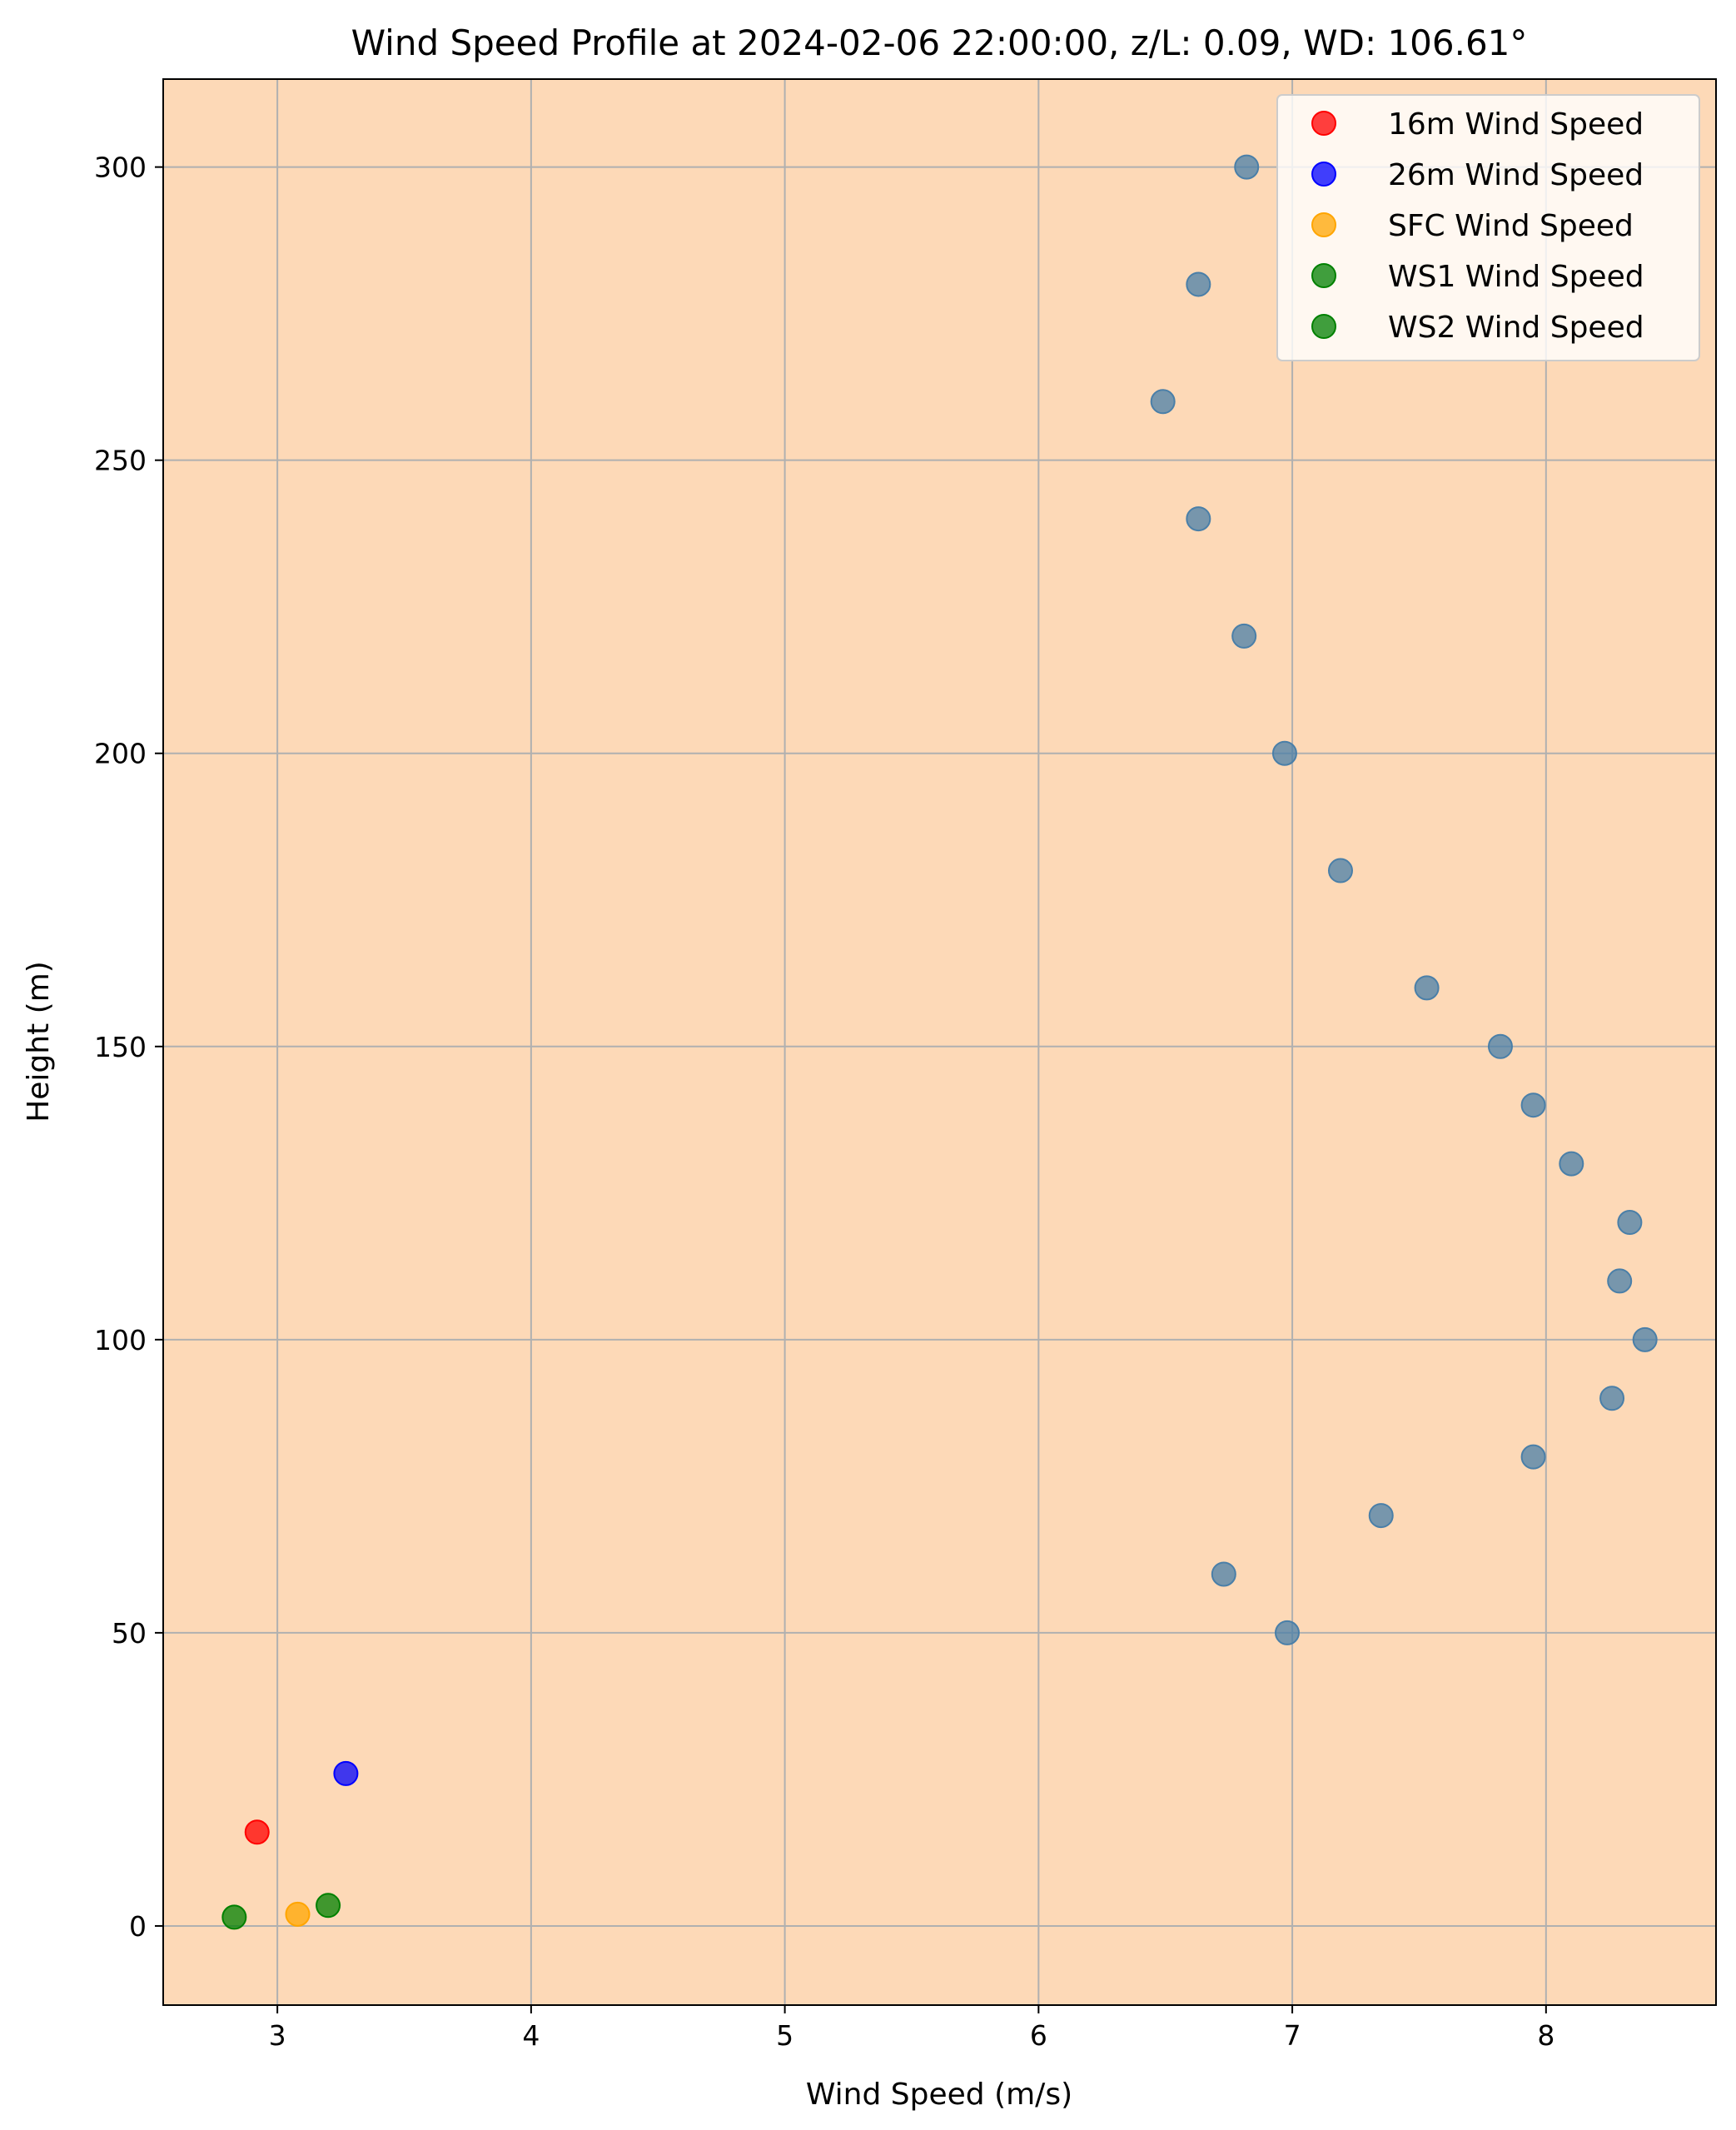 Image resolution: width=1736 pixels, height=2130 pixels. What do you see at coordinates (911, 2029) in the screenshot?
I see `x-axis-ticks: 3 4 5 6 7 8` at bounding box center [911, 2029].